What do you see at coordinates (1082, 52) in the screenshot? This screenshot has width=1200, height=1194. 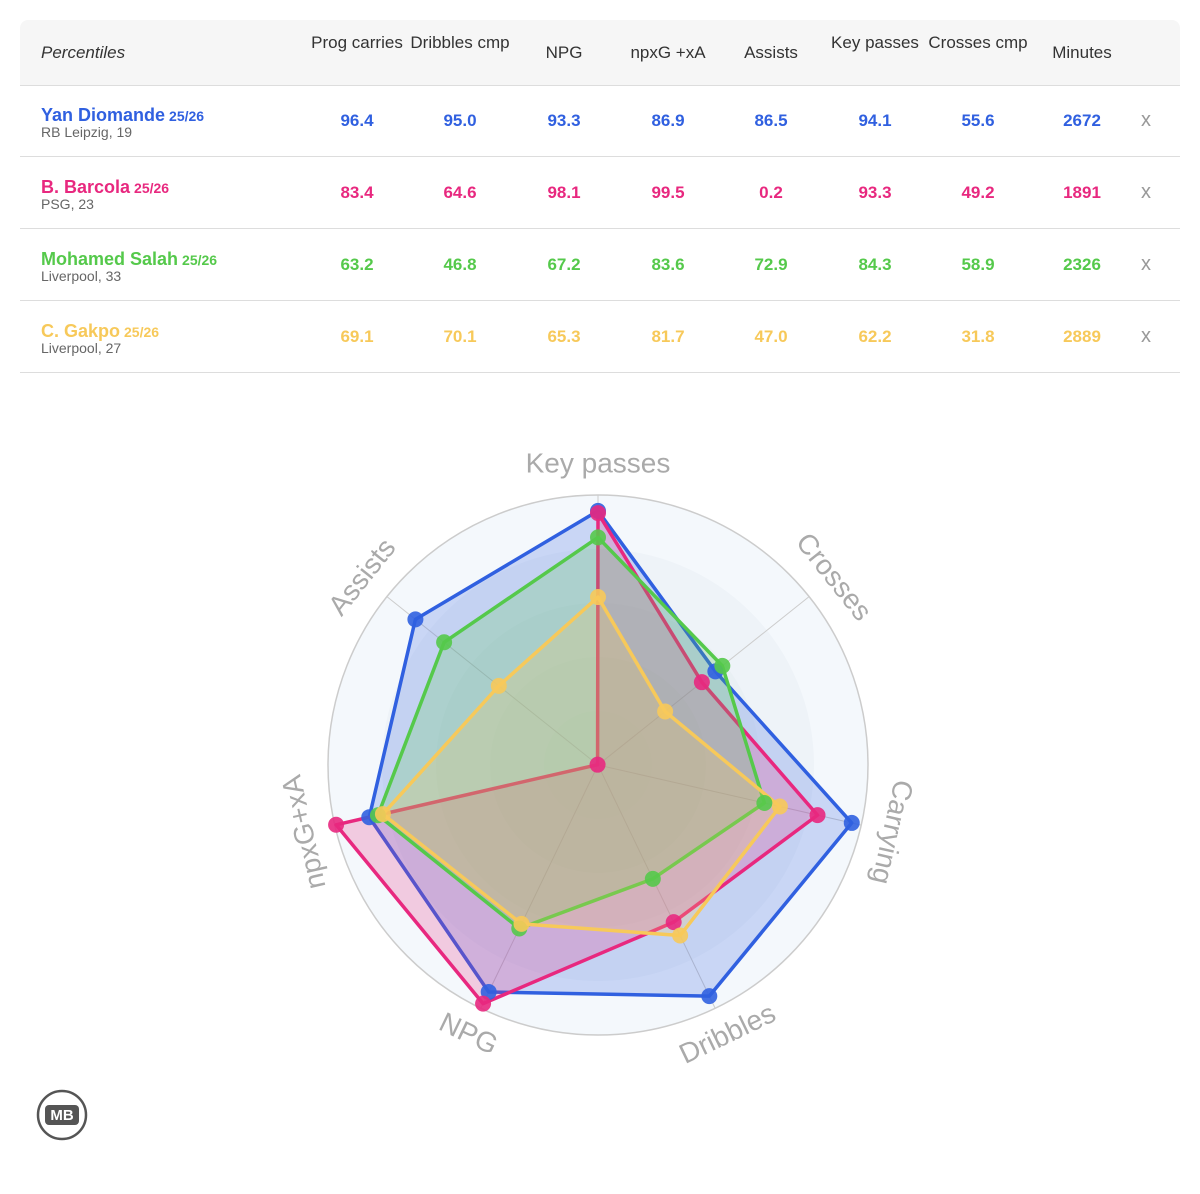 I see `header-cell: Minutes` at bounding box center [1082, 52].